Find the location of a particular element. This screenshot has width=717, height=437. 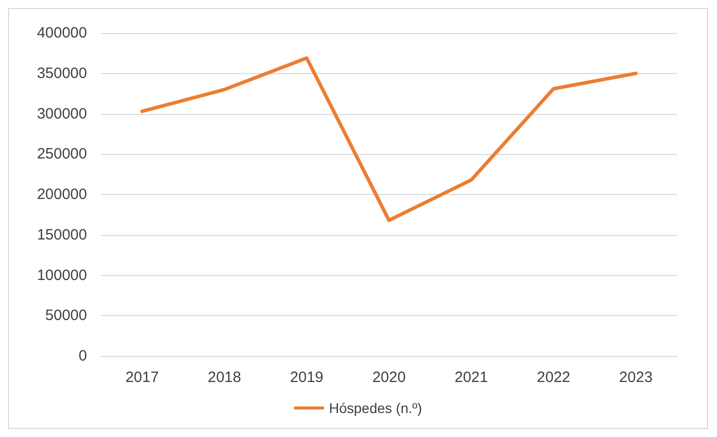

y-tick-label: 0 is located at coordinates (82, 356).